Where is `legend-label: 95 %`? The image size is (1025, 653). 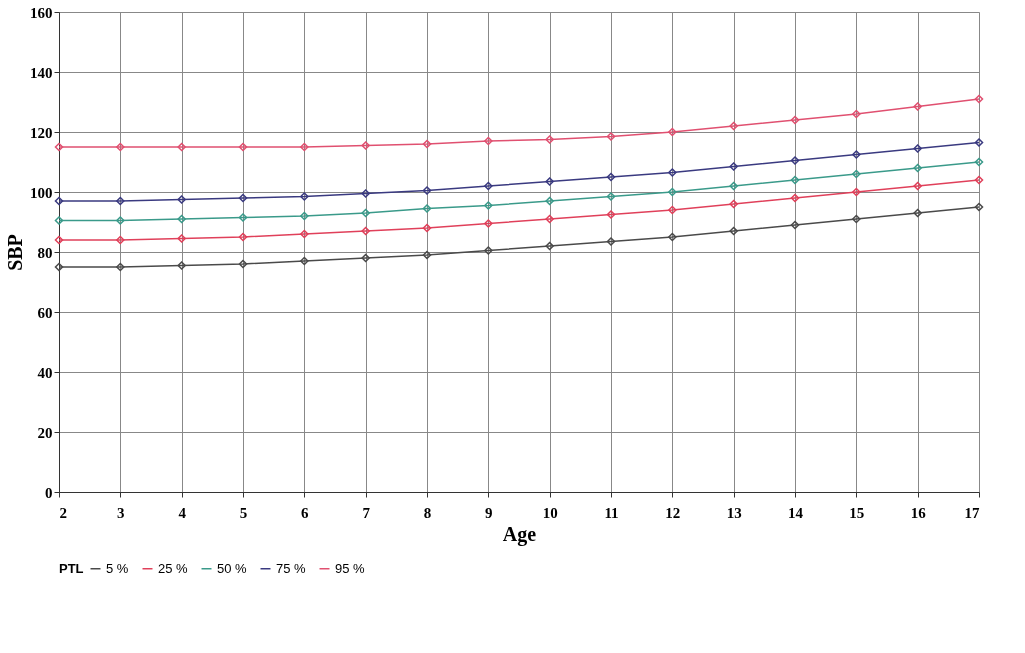
legend-label: 95 % is located at coordinates (350, 568).